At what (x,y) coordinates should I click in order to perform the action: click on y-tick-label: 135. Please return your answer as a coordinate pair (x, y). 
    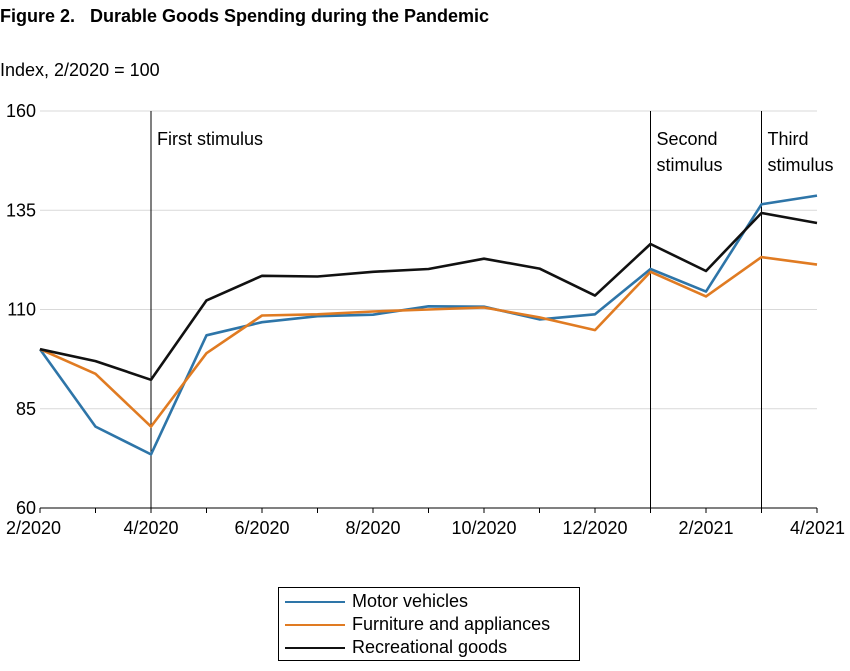
    Looking at the image, I should click on (21, 210).